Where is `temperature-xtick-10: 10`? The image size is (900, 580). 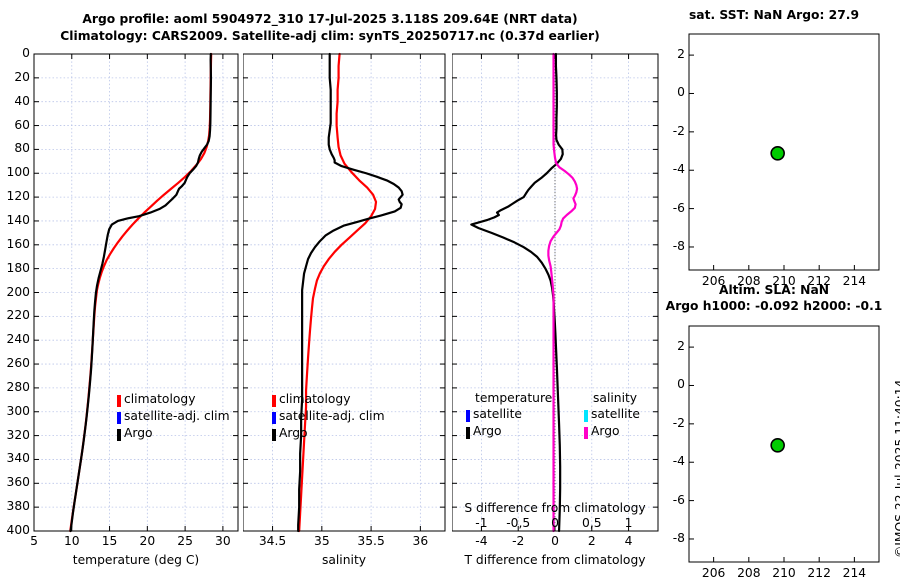
temperature-xtick-10: 10 is located at coordinates (71, 541).